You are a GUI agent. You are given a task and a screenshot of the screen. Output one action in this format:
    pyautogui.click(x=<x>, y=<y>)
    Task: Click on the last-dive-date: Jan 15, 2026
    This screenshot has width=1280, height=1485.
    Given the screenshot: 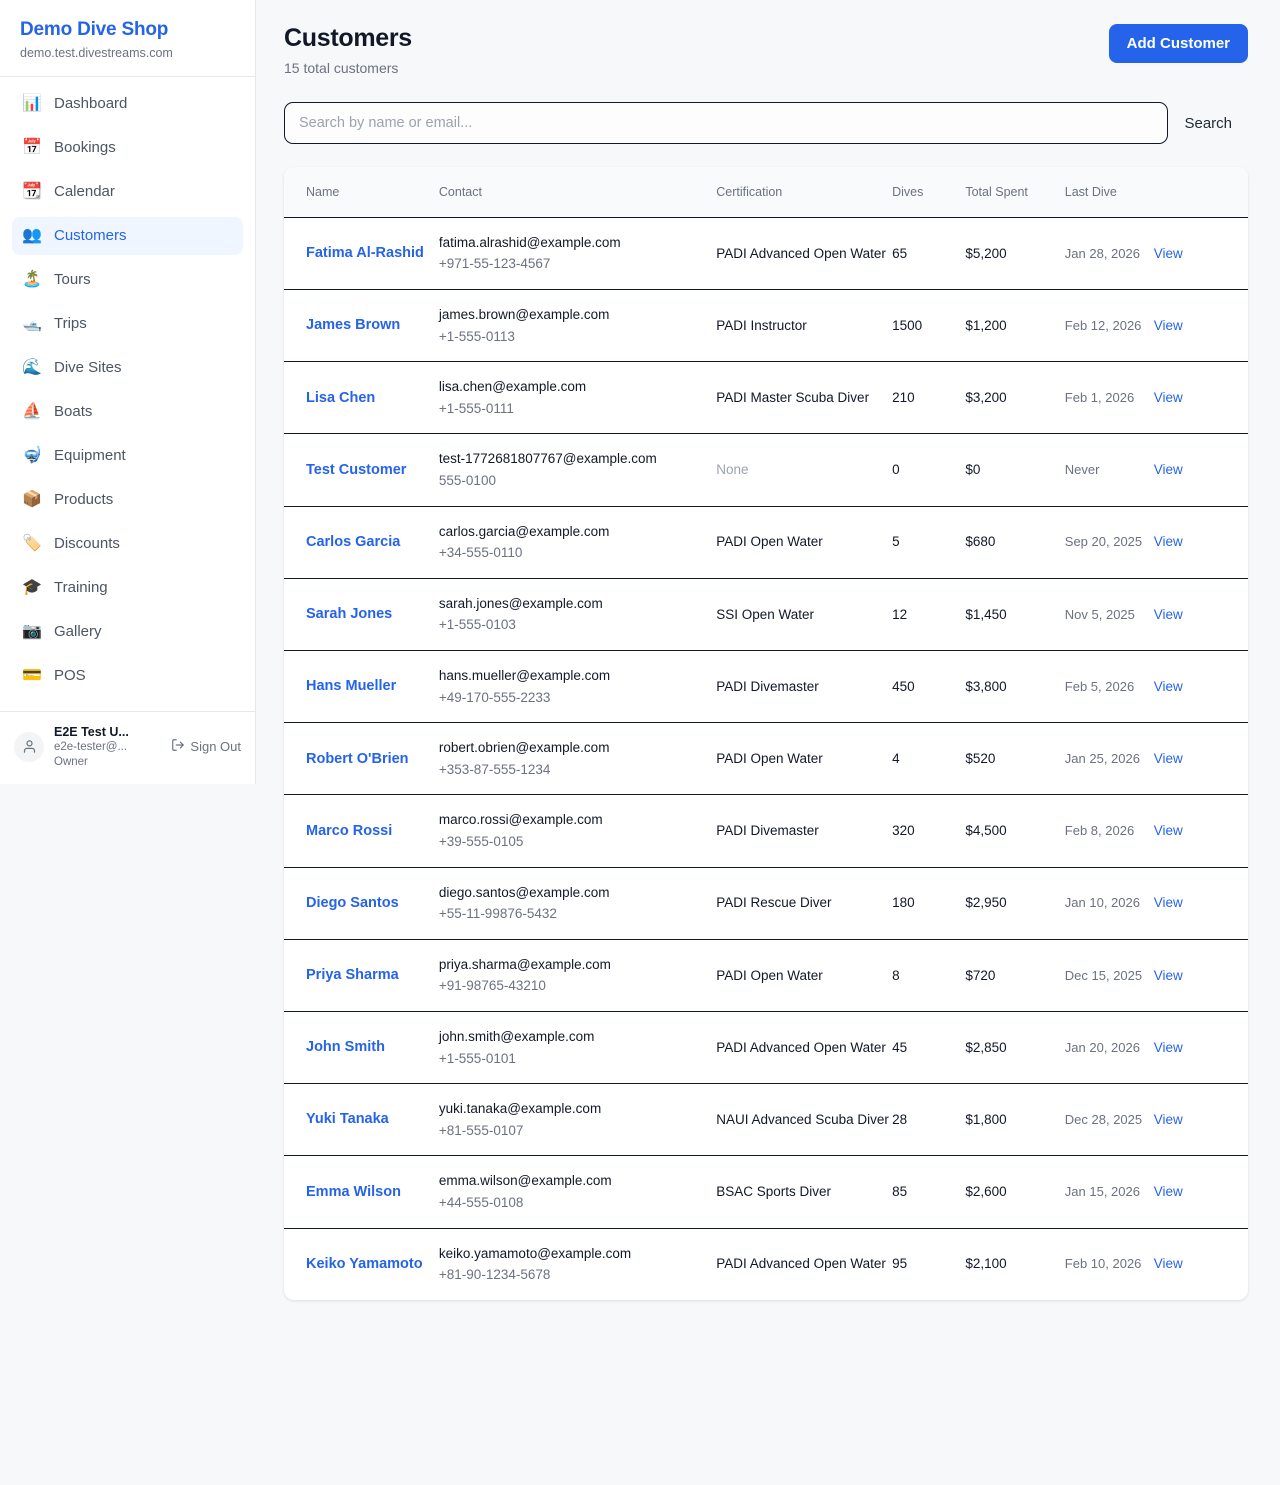 What is the action you would take?
    pyautogui.click(x=1102, y=1192)
    